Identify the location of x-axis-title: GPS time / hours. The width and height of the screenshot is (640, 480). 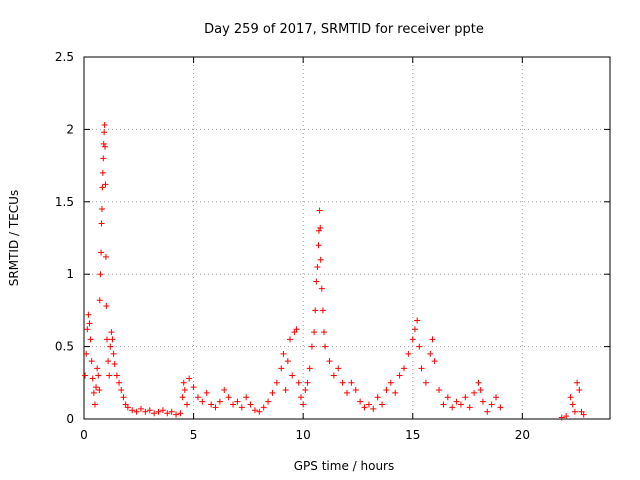
(344, 466).